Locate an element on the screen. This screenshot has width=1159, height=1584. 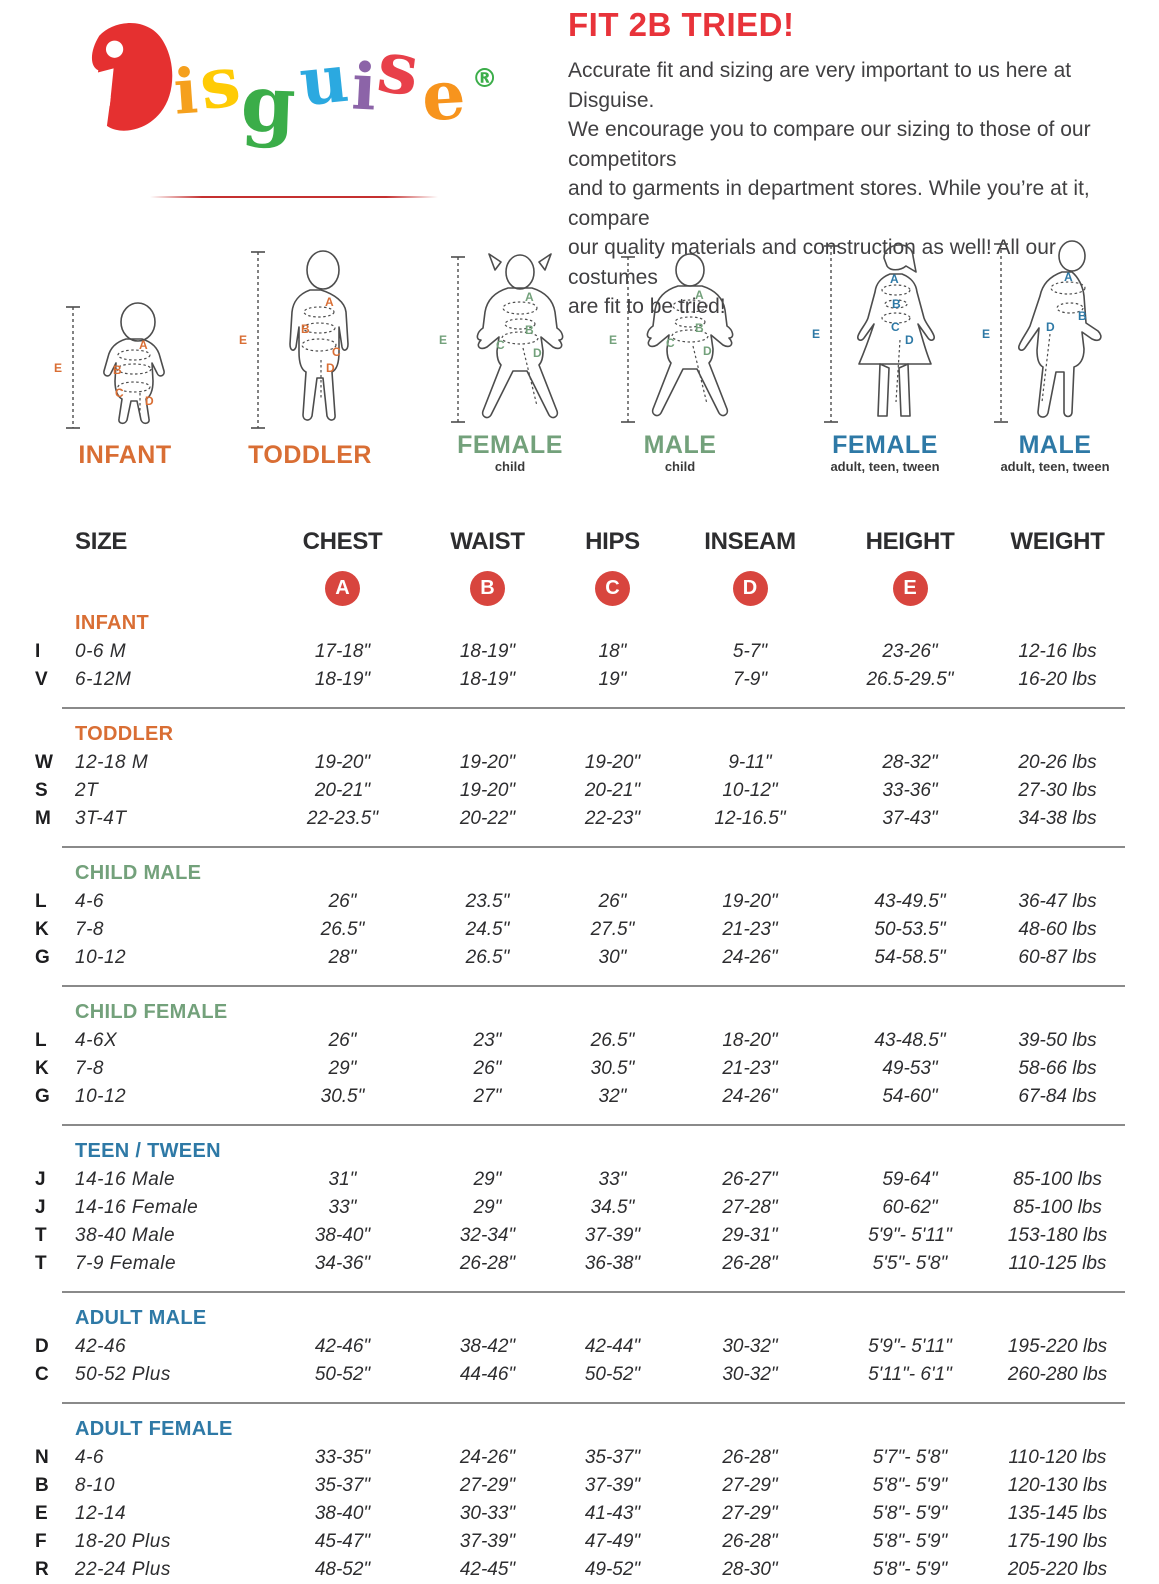
column-header-hips: HIPS is located at coordinates (612, 541).